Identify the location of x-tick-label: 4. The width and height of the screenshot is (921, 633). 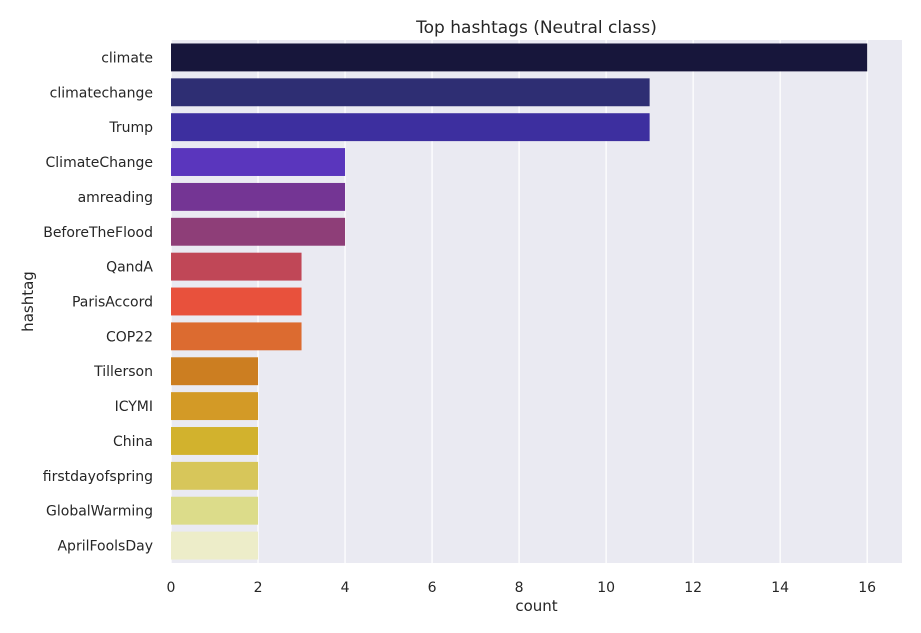
(345, 588).